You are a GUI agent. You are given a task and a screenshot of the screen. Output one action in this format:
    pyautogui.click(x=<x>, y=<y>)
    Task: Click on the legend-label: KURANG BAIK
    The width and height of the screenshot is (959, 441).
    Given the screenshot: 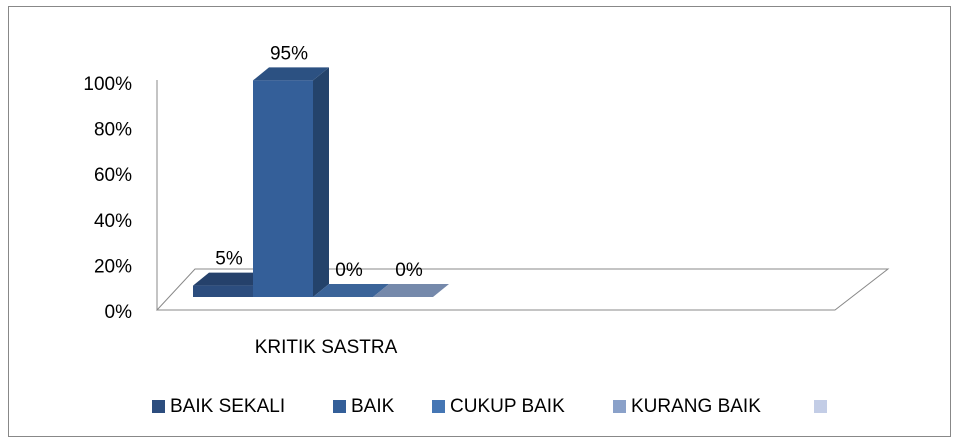 What is the action you would take?
    pyautogui.click(x=696, y=406)
    